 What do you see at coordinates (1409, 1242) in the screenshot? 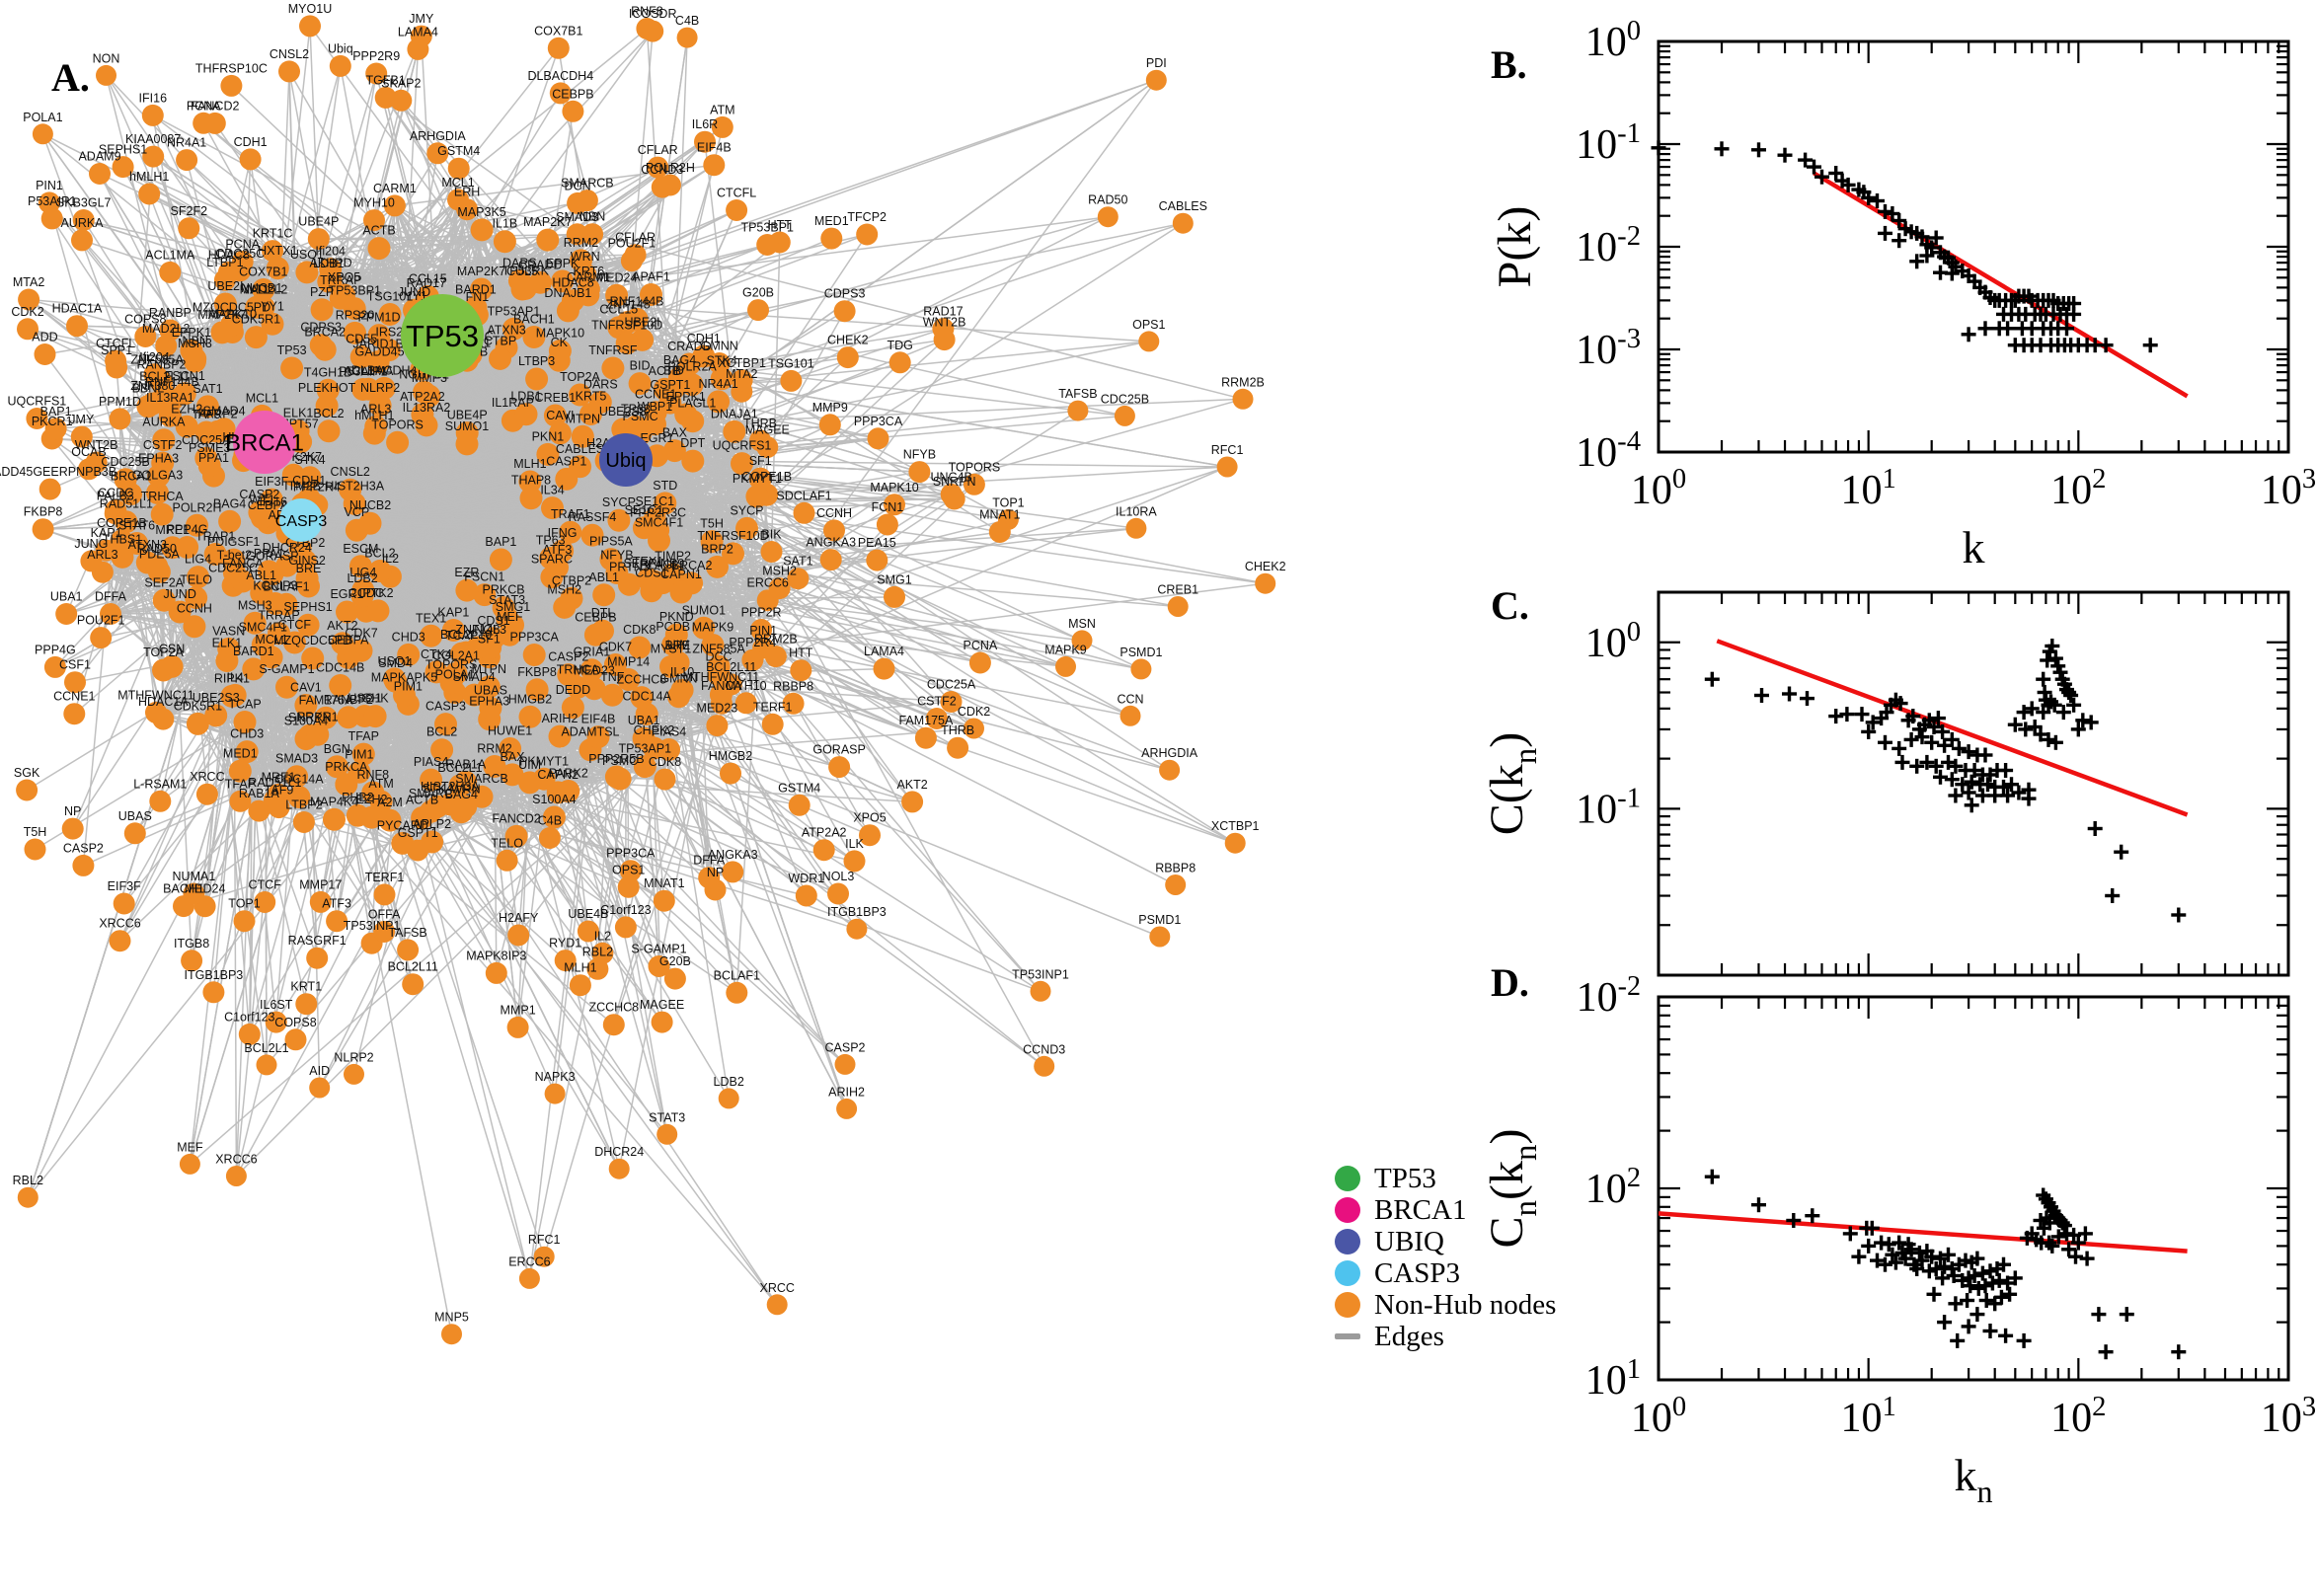
I see `legend-label-ubiq: UBIQ` at bounding box center [1409, 1242].